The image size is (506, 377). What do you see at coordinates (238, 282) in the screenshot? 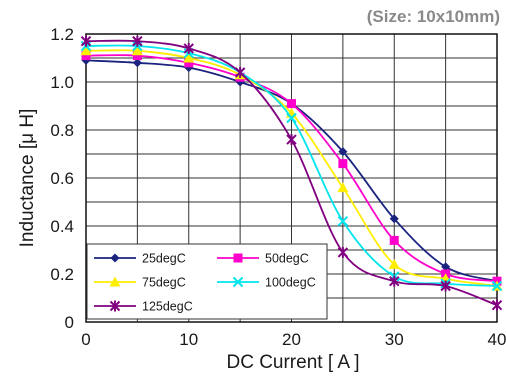
I see `legend-marker-100degc` at bounding box center [238, 282].